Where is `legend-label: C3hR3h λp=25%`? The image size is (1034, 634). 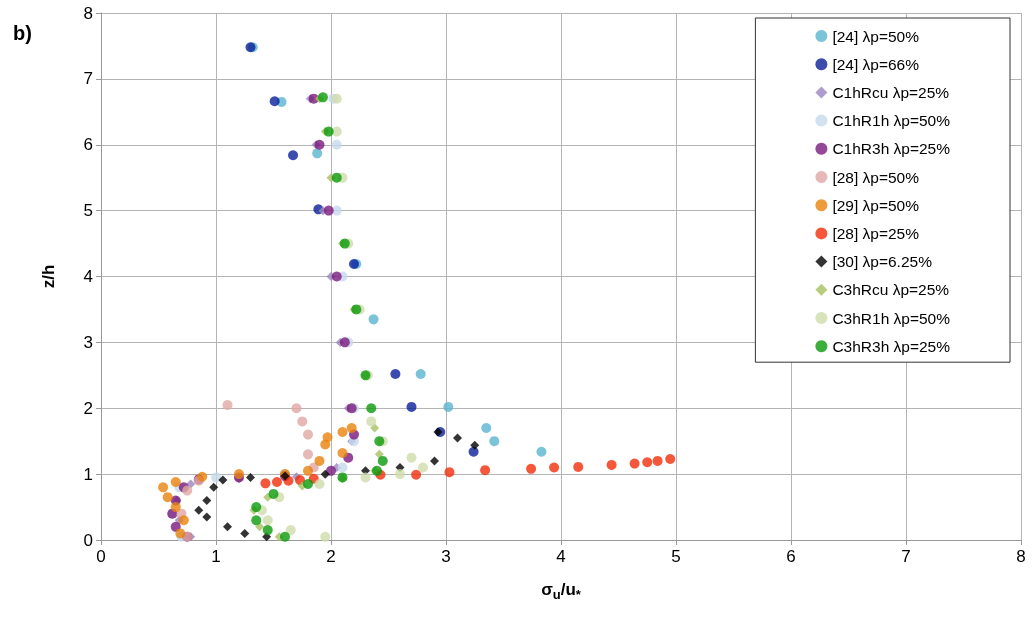
legend-label: C3hR3h λp=25% is located at coordinates (891, 346).